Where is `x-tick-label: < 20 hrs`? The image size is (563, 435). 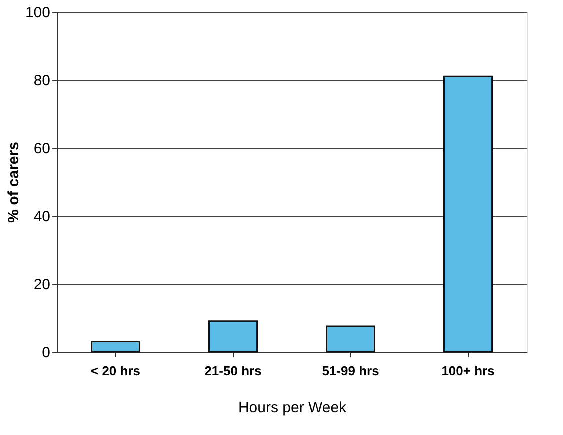
x-tick-label: < 20 hrs is located at coordinates (115, 371).